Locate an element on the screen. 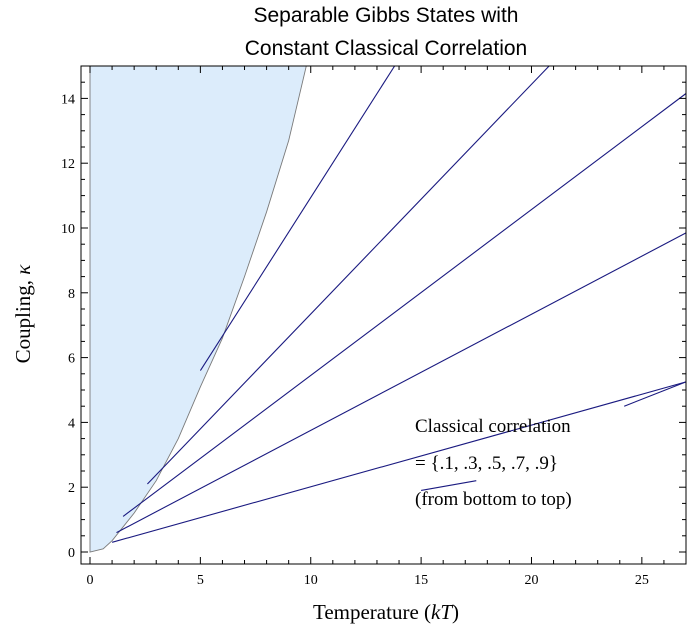 The height and width of the screenshot is (636, 691). x-tick-label: 20 is located at coordinates (531, 580).